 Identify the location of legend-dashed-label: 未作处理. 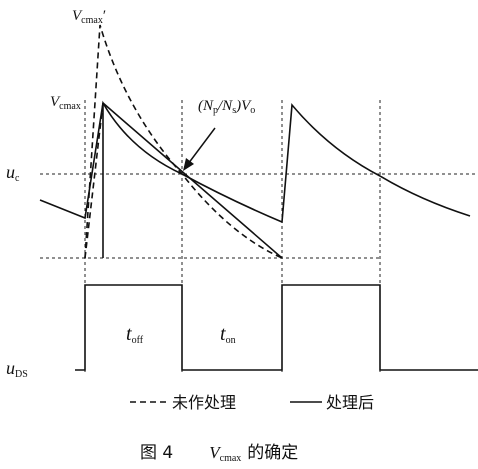
(204, 402).